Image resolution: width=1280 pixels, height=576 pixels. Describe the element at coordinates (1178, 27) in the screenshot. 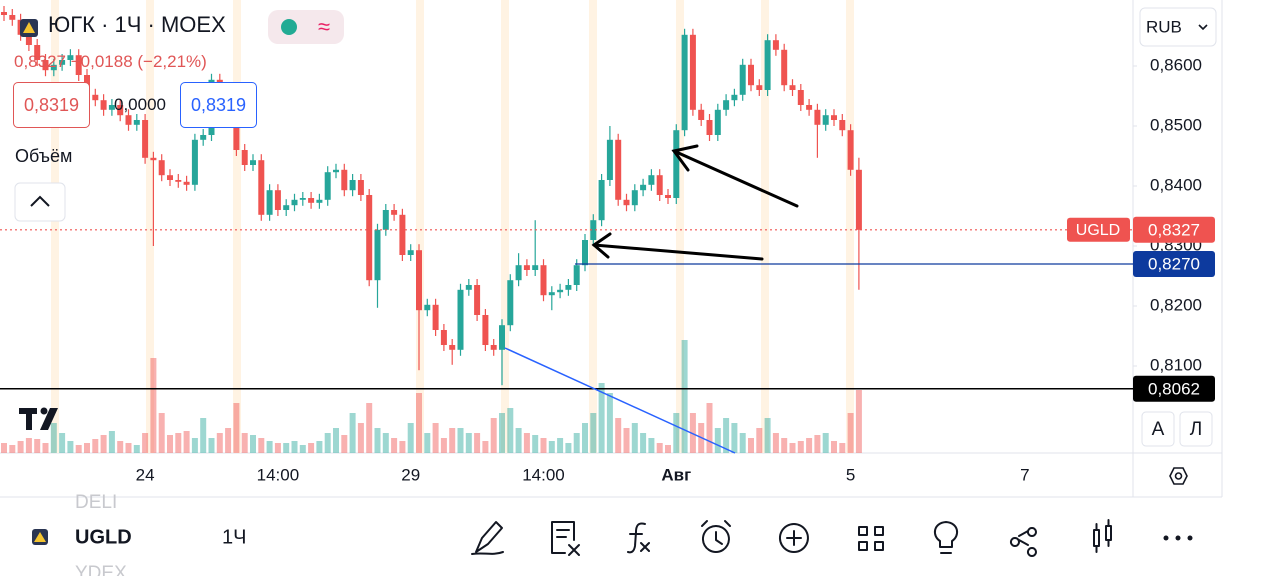

I see `currency-dropdown` at that location.